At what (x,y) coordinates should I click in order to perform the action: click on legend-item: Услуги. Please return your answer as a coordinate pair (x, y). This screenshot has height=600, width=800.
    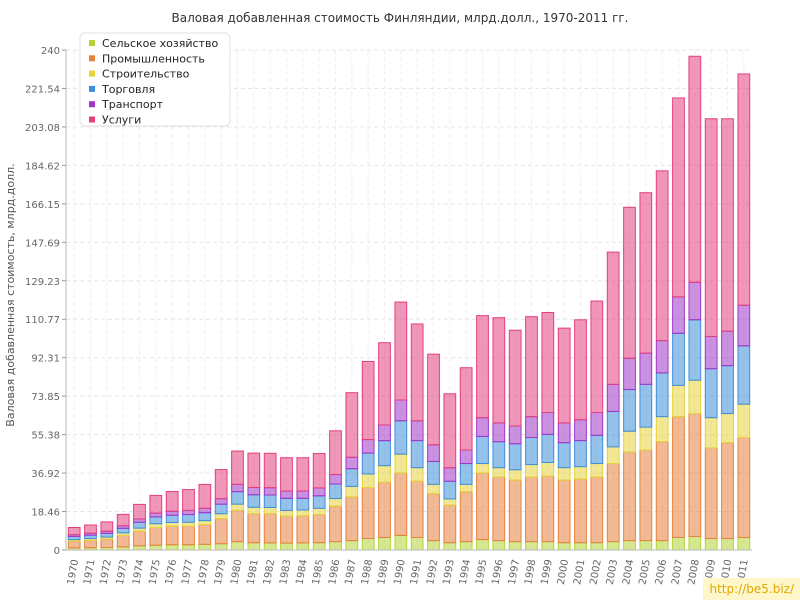
    Looking at the image, I should click on (121, 120).